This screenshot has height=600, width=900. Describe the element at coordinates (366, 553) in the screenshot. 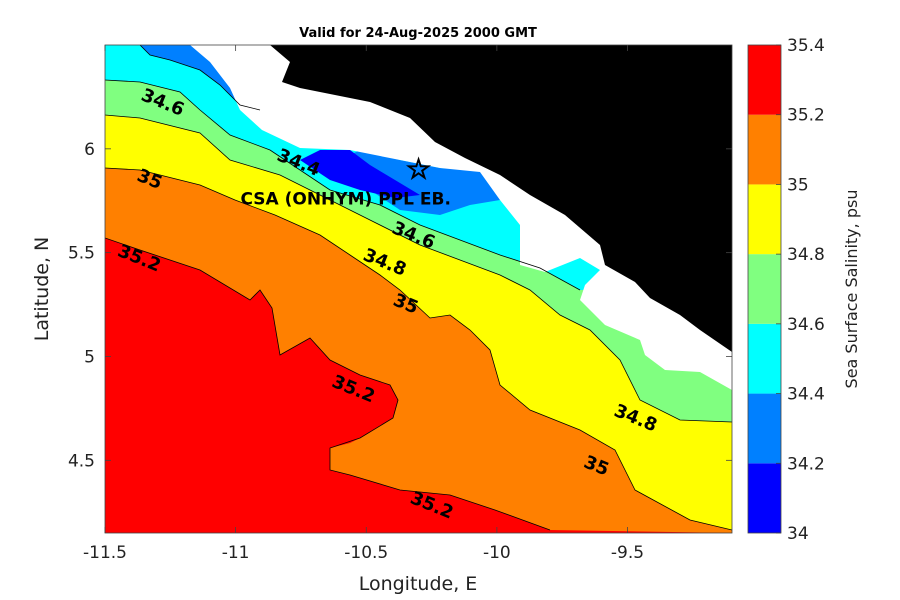

I see `x-tick-label: -10.5` at that location.